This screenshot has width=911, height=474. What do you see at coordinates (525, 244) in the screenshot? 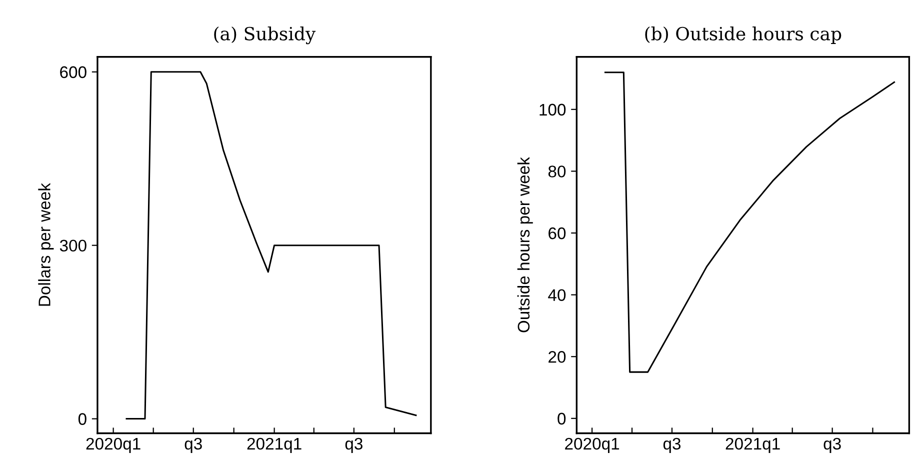
I see `y-axis-title: Outside hours per week` at bounding box center [525, 244].